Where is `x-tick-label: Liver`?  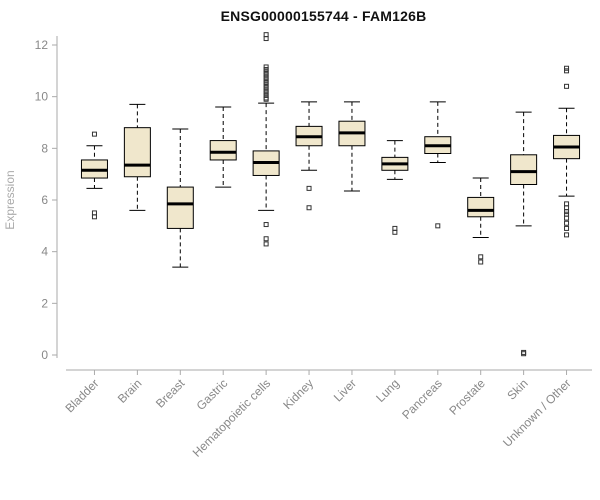
x-tick-label: Liver is located at coordinates (345, 390).